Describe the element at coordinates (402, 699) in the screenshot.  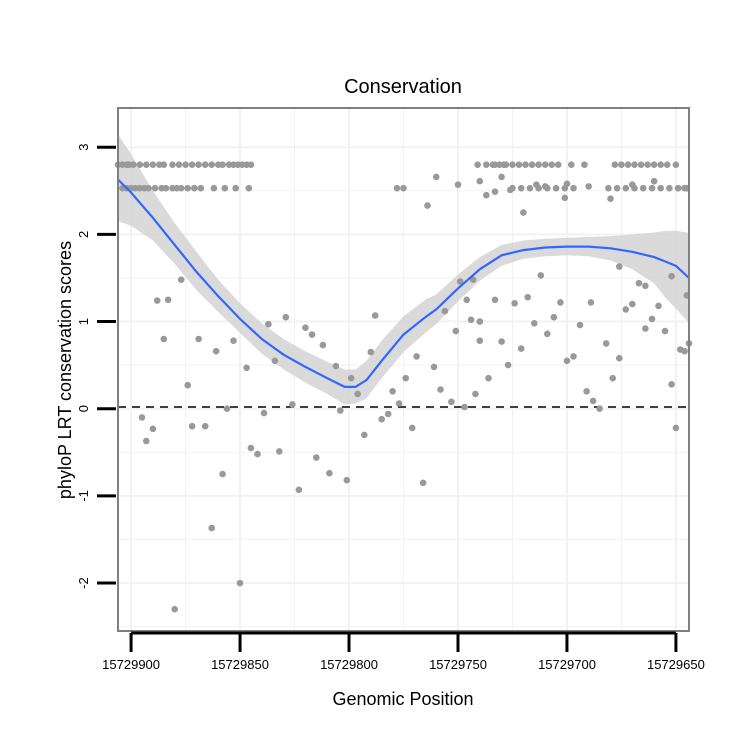
I see `x-axis-label: Genomic Position` at that location.